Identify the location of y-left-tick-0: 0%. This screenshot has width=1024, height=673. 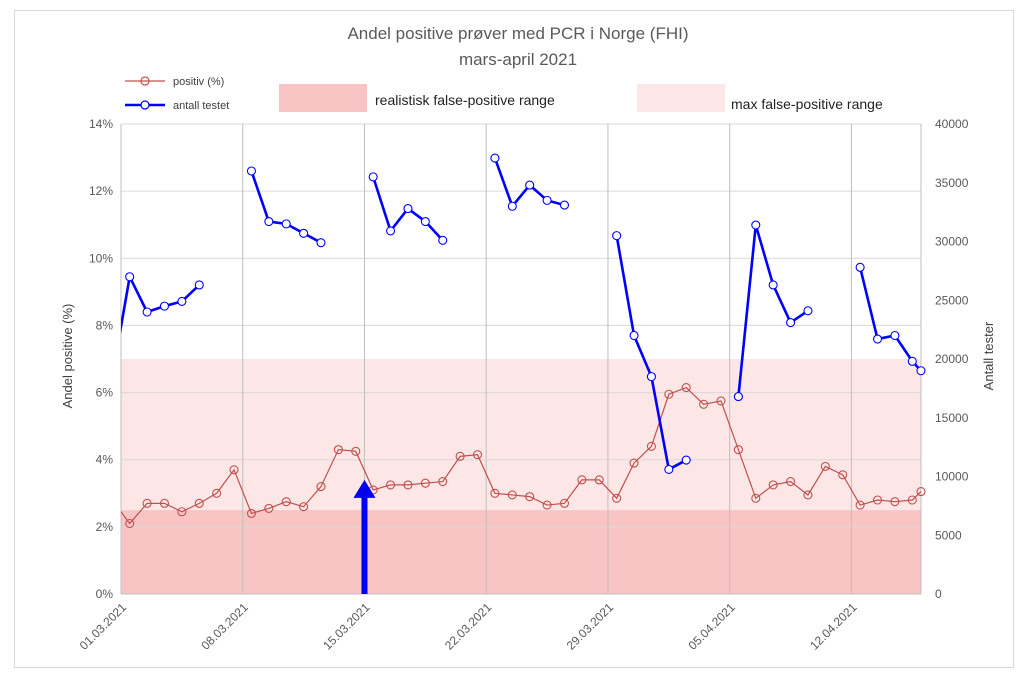
(105, 594).